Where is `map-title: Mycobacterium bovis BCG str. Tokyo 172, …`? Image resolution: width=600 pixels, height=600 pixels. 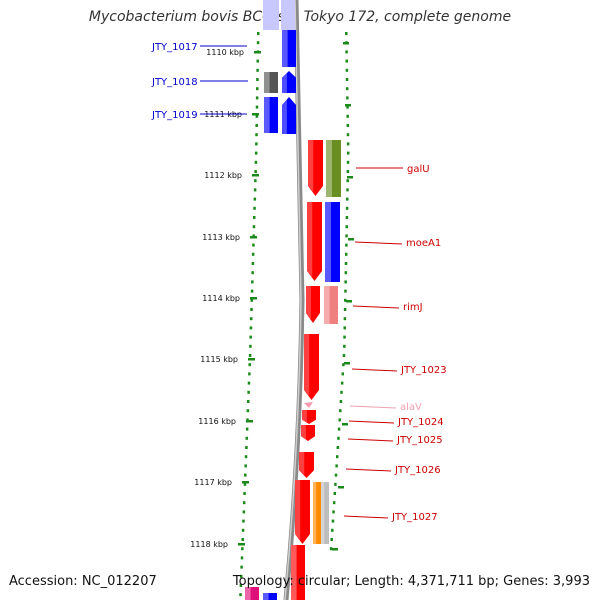
map-title: Mycobacterium bovis BCG str. Tokyo 172, … is located at coordinates (300, 17).